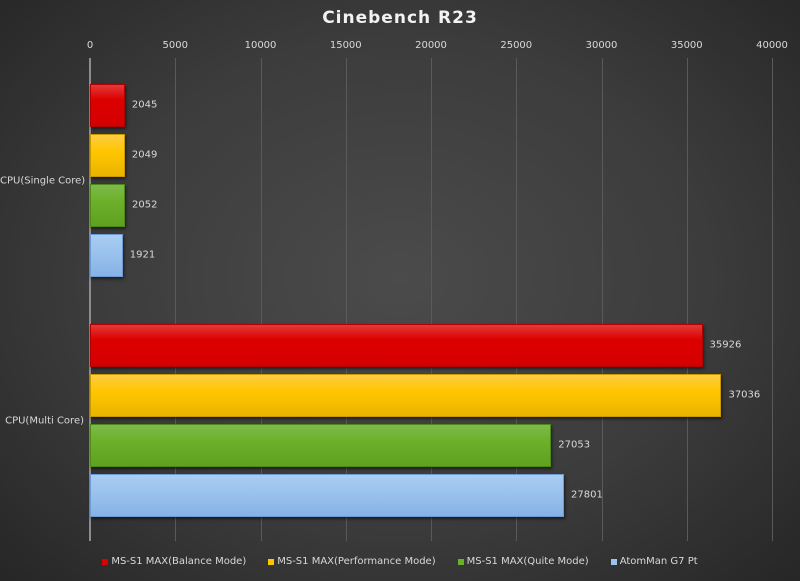 Image resolution: width=800 pixels, height=581 pixels. Describe the element at coordinates (601, 45) in the screenshot. I see `x-tick-label: 30000` at that location.